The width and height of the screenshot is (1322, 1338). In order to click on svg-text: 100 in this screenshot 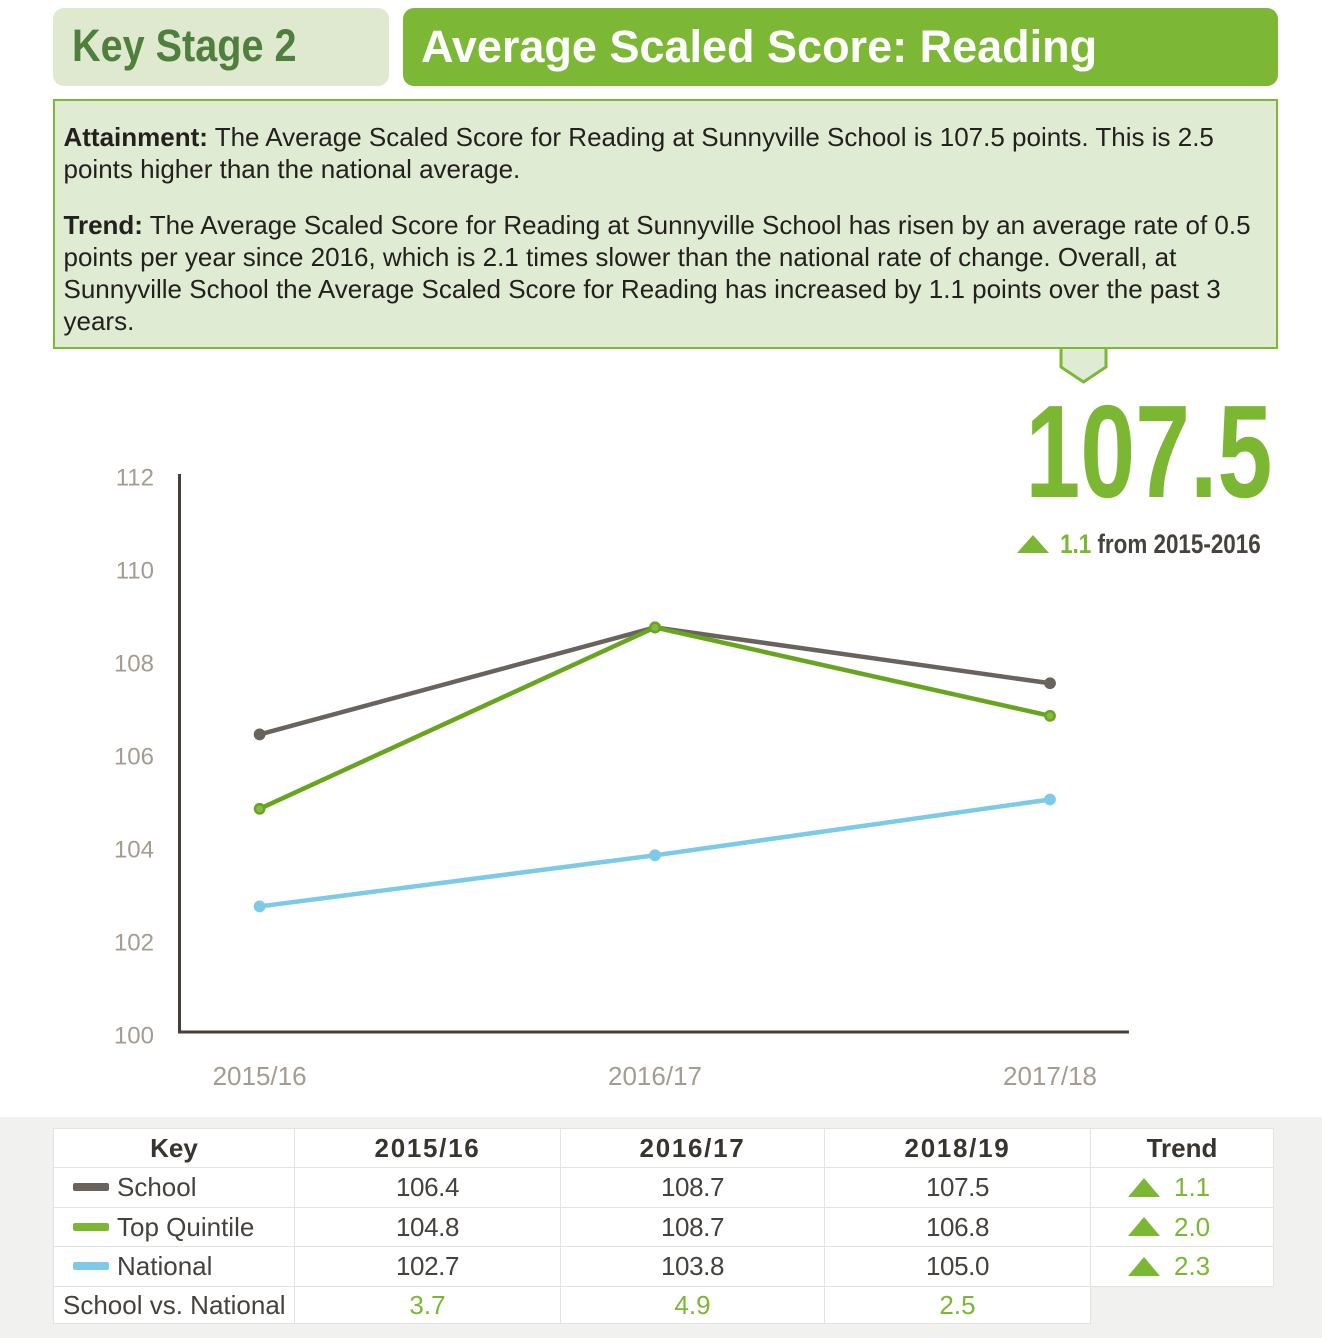, I will do `click(134, 1036)`.